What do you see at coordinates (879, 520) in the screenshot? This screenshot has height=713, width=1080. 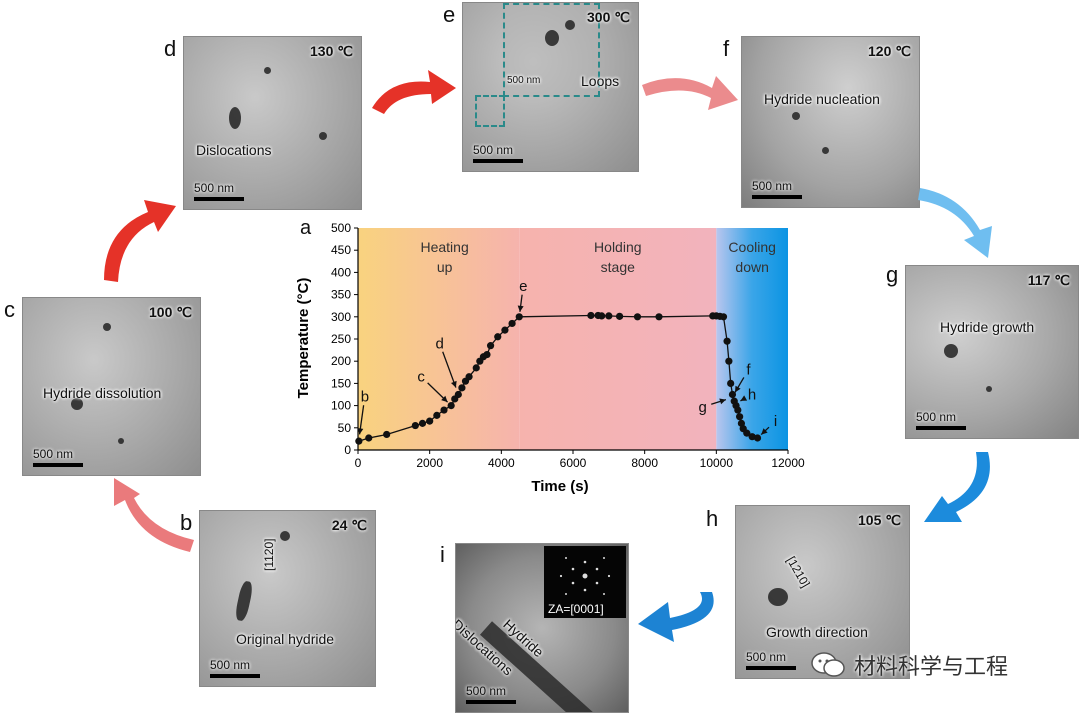 I see `temperature-label: 105 ℃` at bounding box center [879, 520].